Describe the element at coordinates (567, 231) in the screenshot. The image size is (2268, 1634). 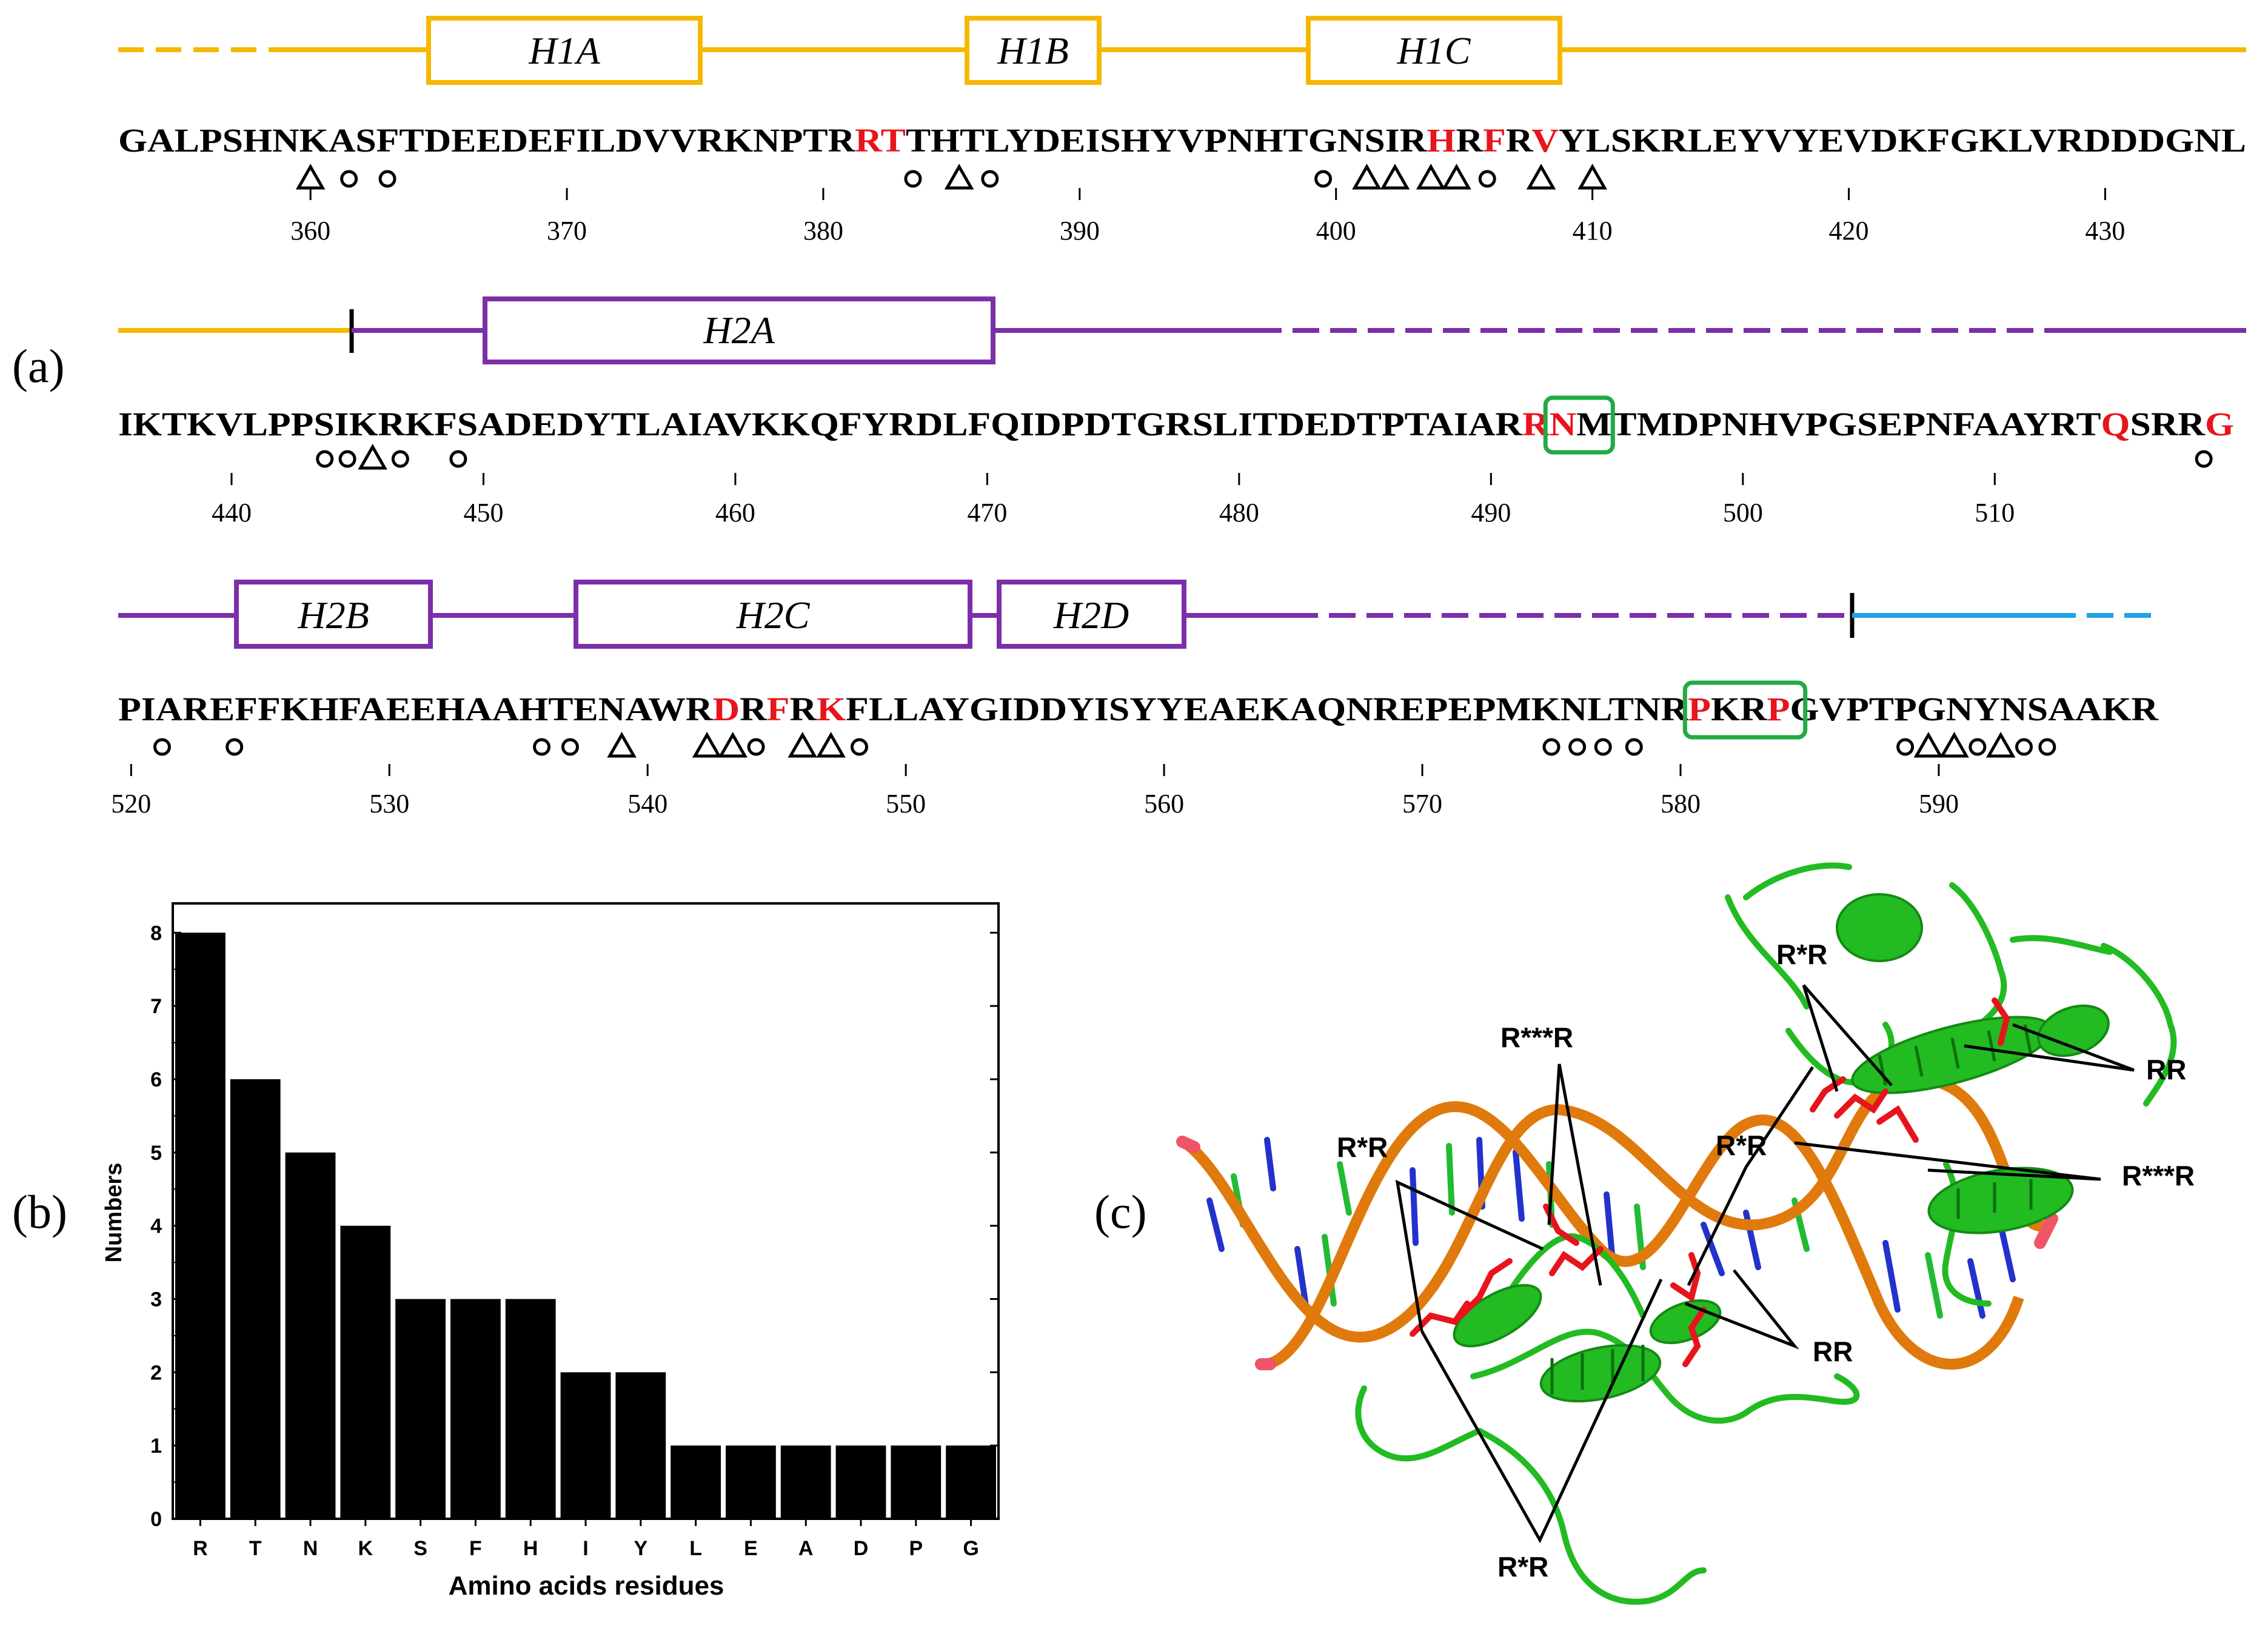
I see `position-label: 370` at that location.